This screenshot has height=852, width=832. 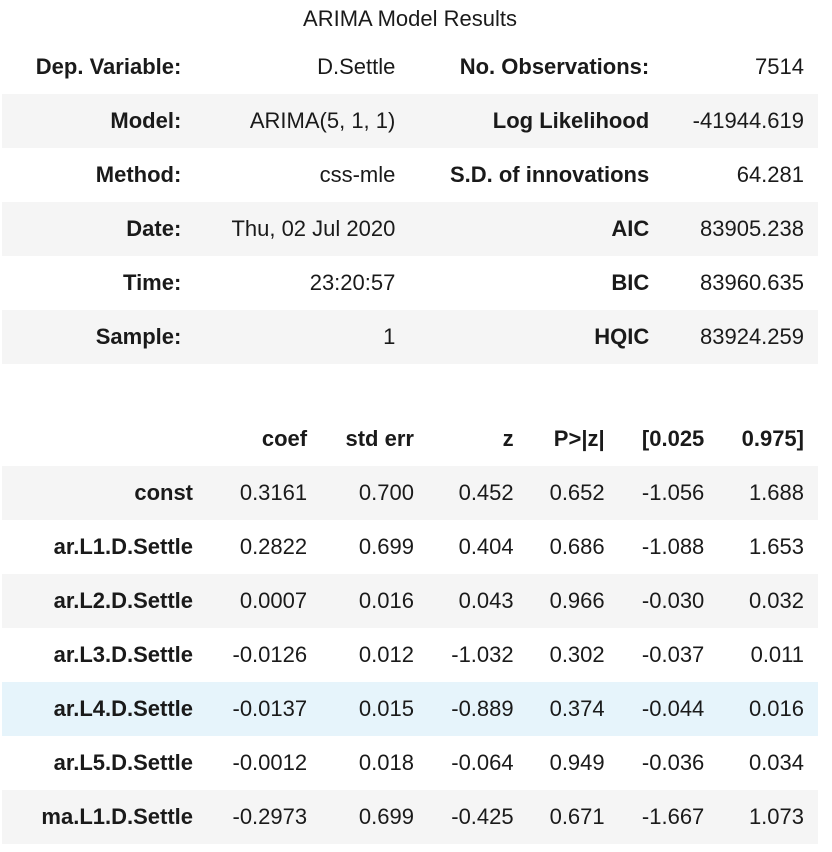 I want to click on info-row: Time: 23:20:57 BIC 83960.635, so click(x=410, y=283).